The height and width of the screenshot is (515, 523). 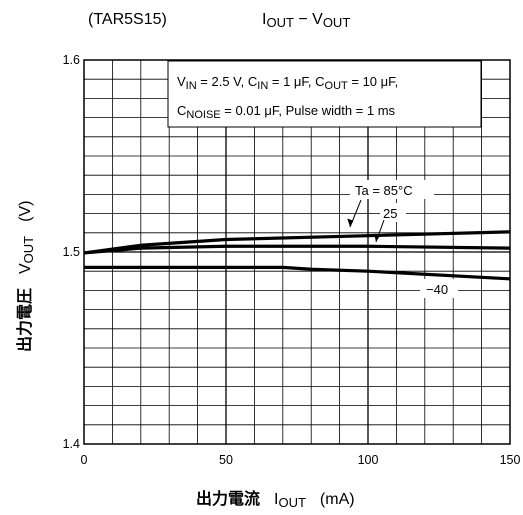 What do you see at coordinates (377, 237) in the screenshot?
I see `arrow-25-head` at bounding box center [377, 237].